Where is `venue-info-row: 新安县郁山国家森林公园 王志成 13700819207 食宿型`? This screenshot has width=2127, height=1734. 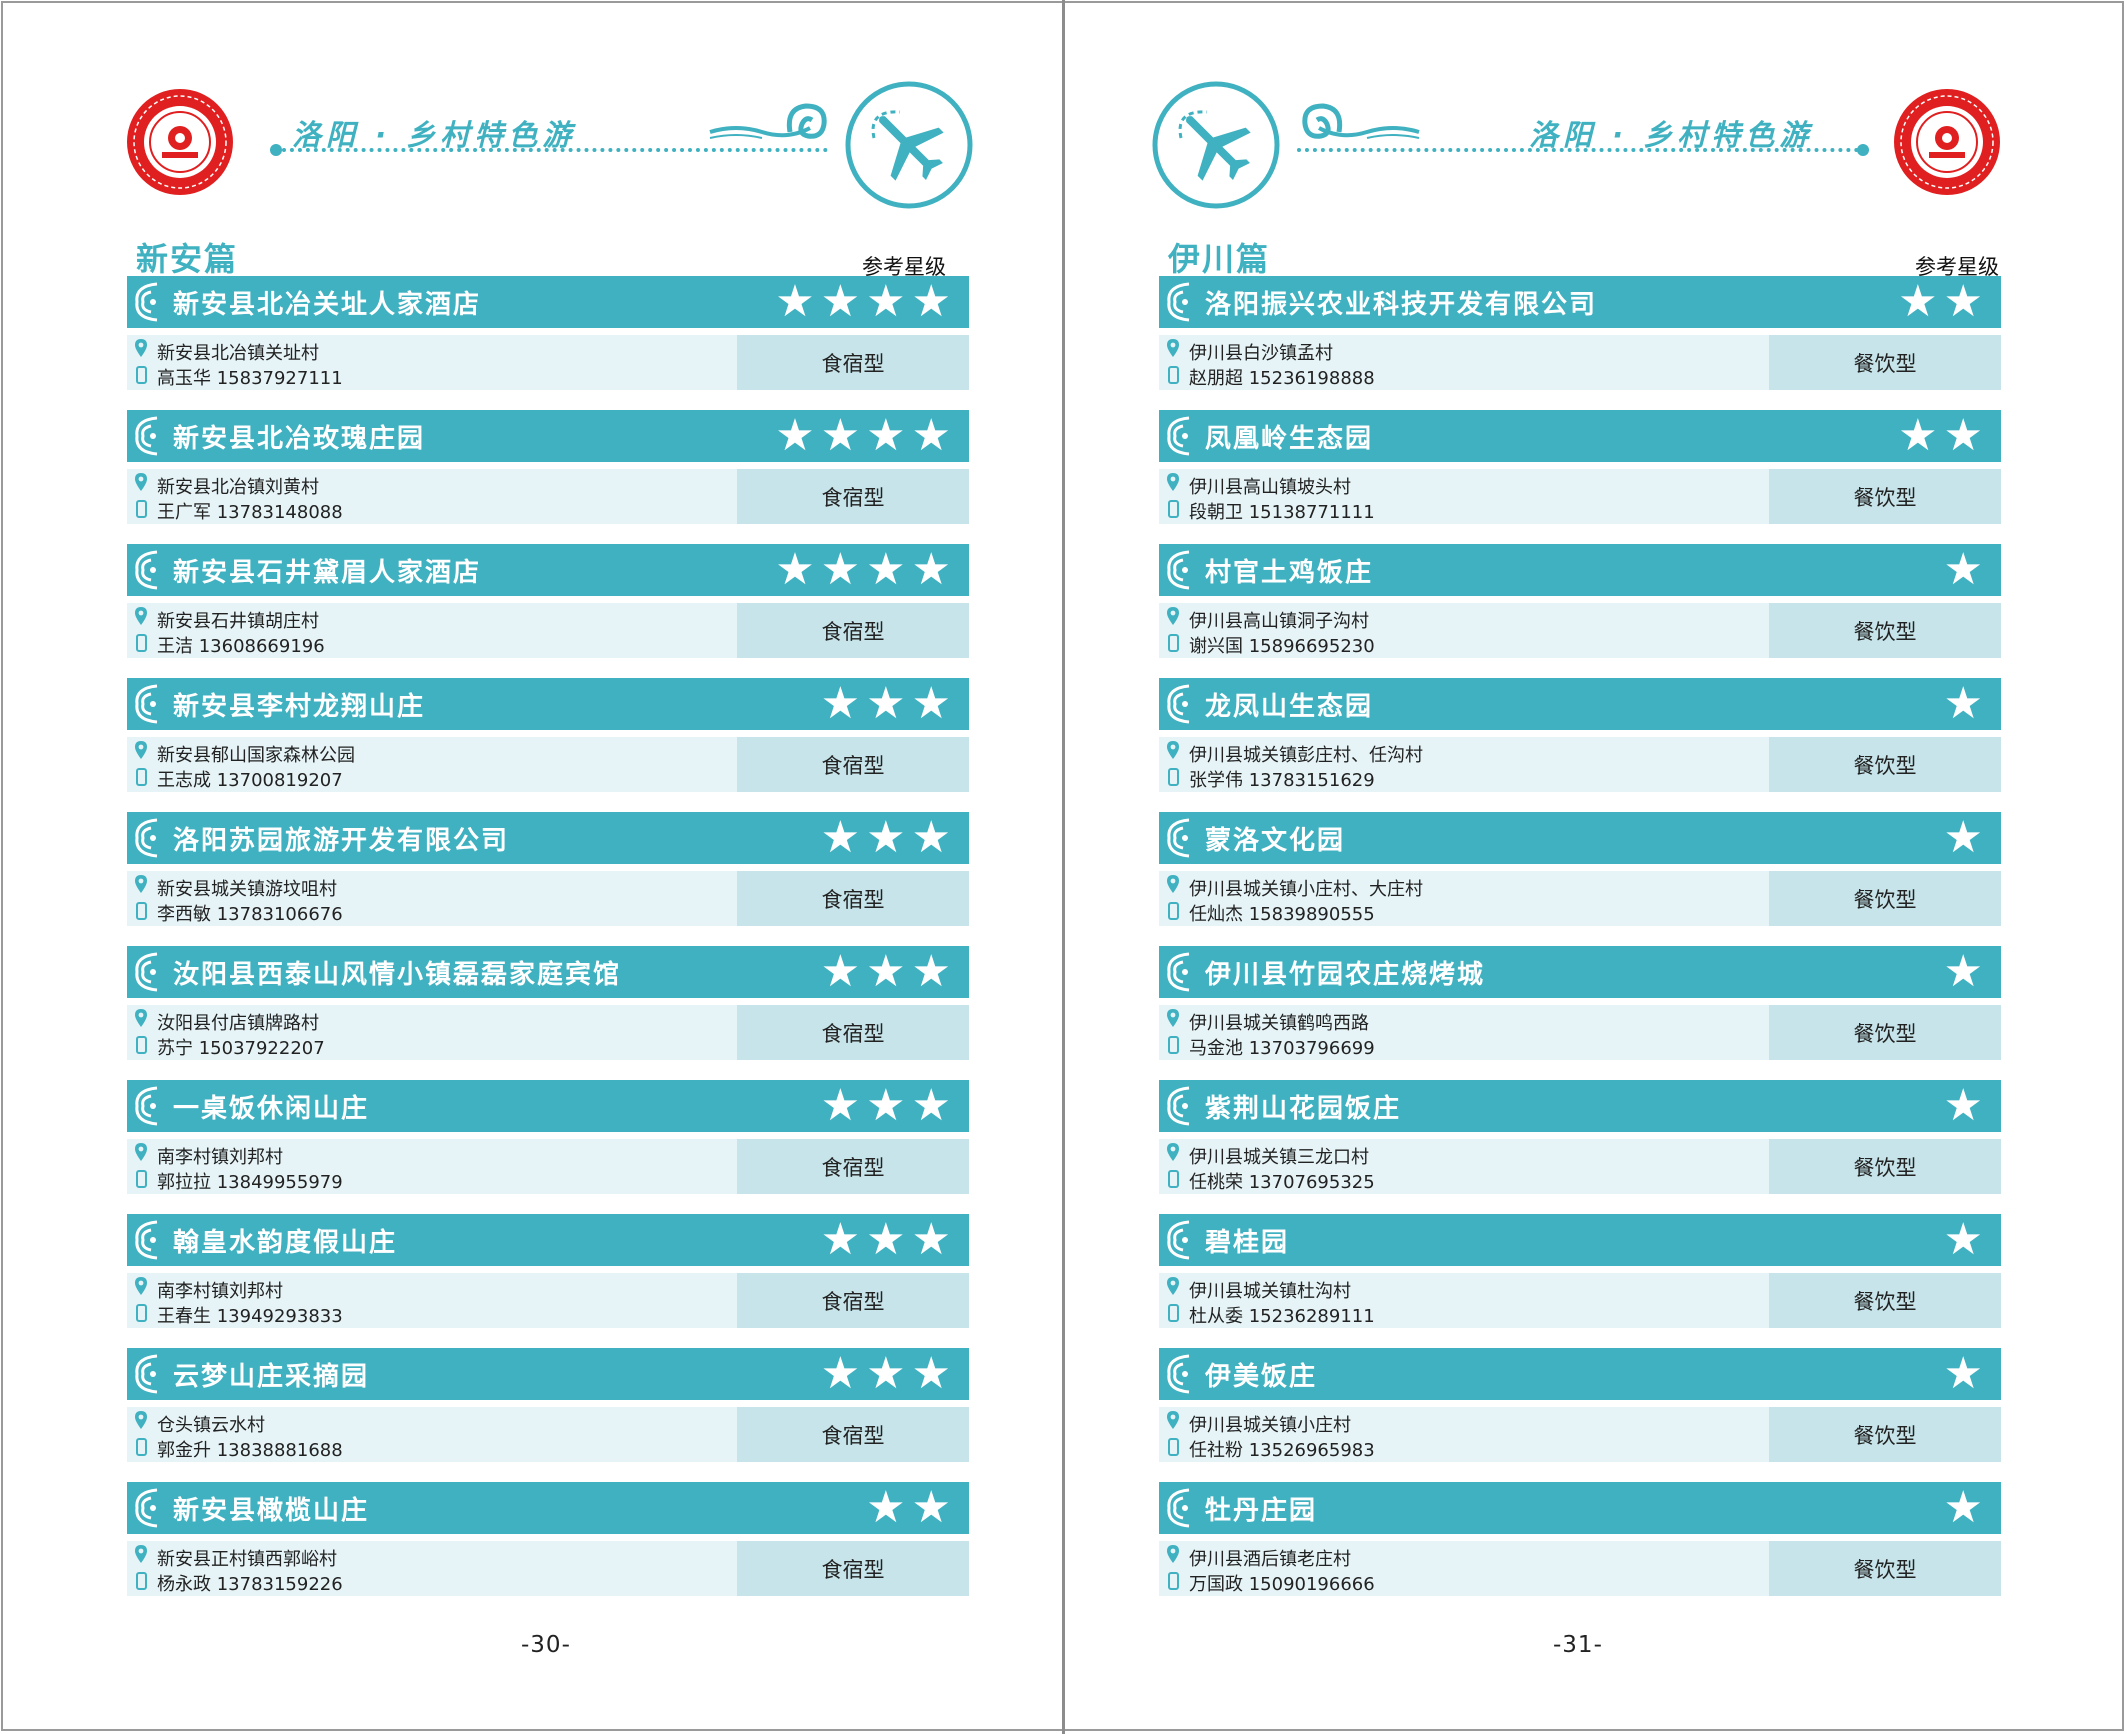
venue-info-row: 新安县郁山国家森林公园 王志成 13700819207 食宿型 is located at coordinates (548, 764).